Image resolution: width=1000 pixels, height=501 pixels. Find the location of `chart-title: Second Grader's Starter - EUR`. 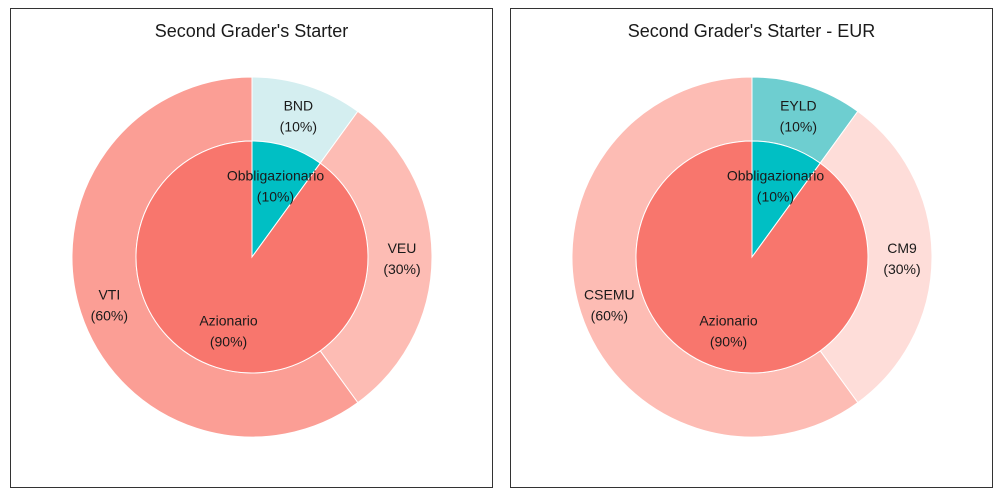

chart-title: Second Grader's Starter - EUR is located at coordinates (751, 31).